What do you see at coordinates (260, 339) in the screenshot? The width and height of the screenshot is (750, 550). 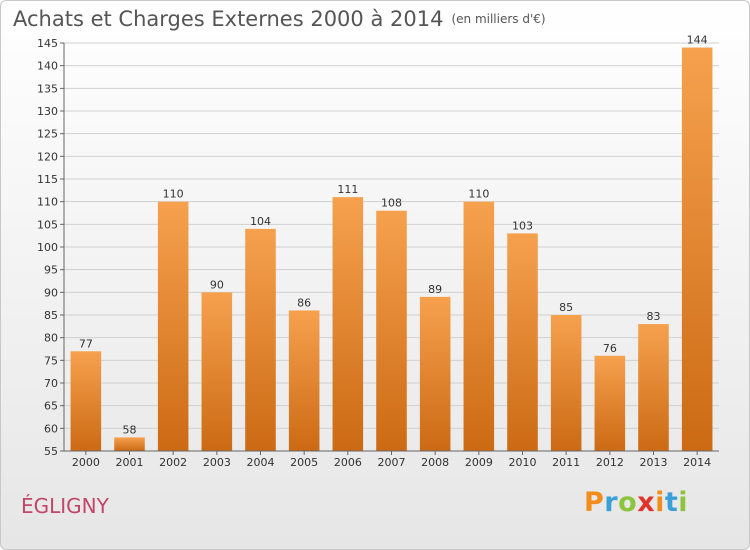 I see `bar-2004` at bounding box center [260, 339].